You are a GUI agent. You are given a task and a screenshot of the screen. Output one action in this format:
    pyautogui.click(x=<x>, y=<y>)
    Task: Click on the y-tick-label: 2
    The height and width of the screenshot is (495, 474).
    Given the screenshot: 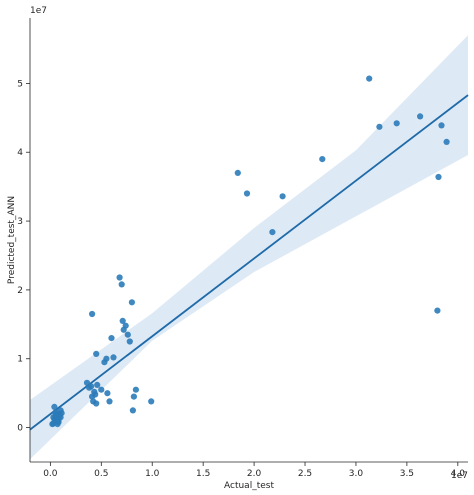 What is the action you would take?
    pyautogui.click(x=20, y=291)
    